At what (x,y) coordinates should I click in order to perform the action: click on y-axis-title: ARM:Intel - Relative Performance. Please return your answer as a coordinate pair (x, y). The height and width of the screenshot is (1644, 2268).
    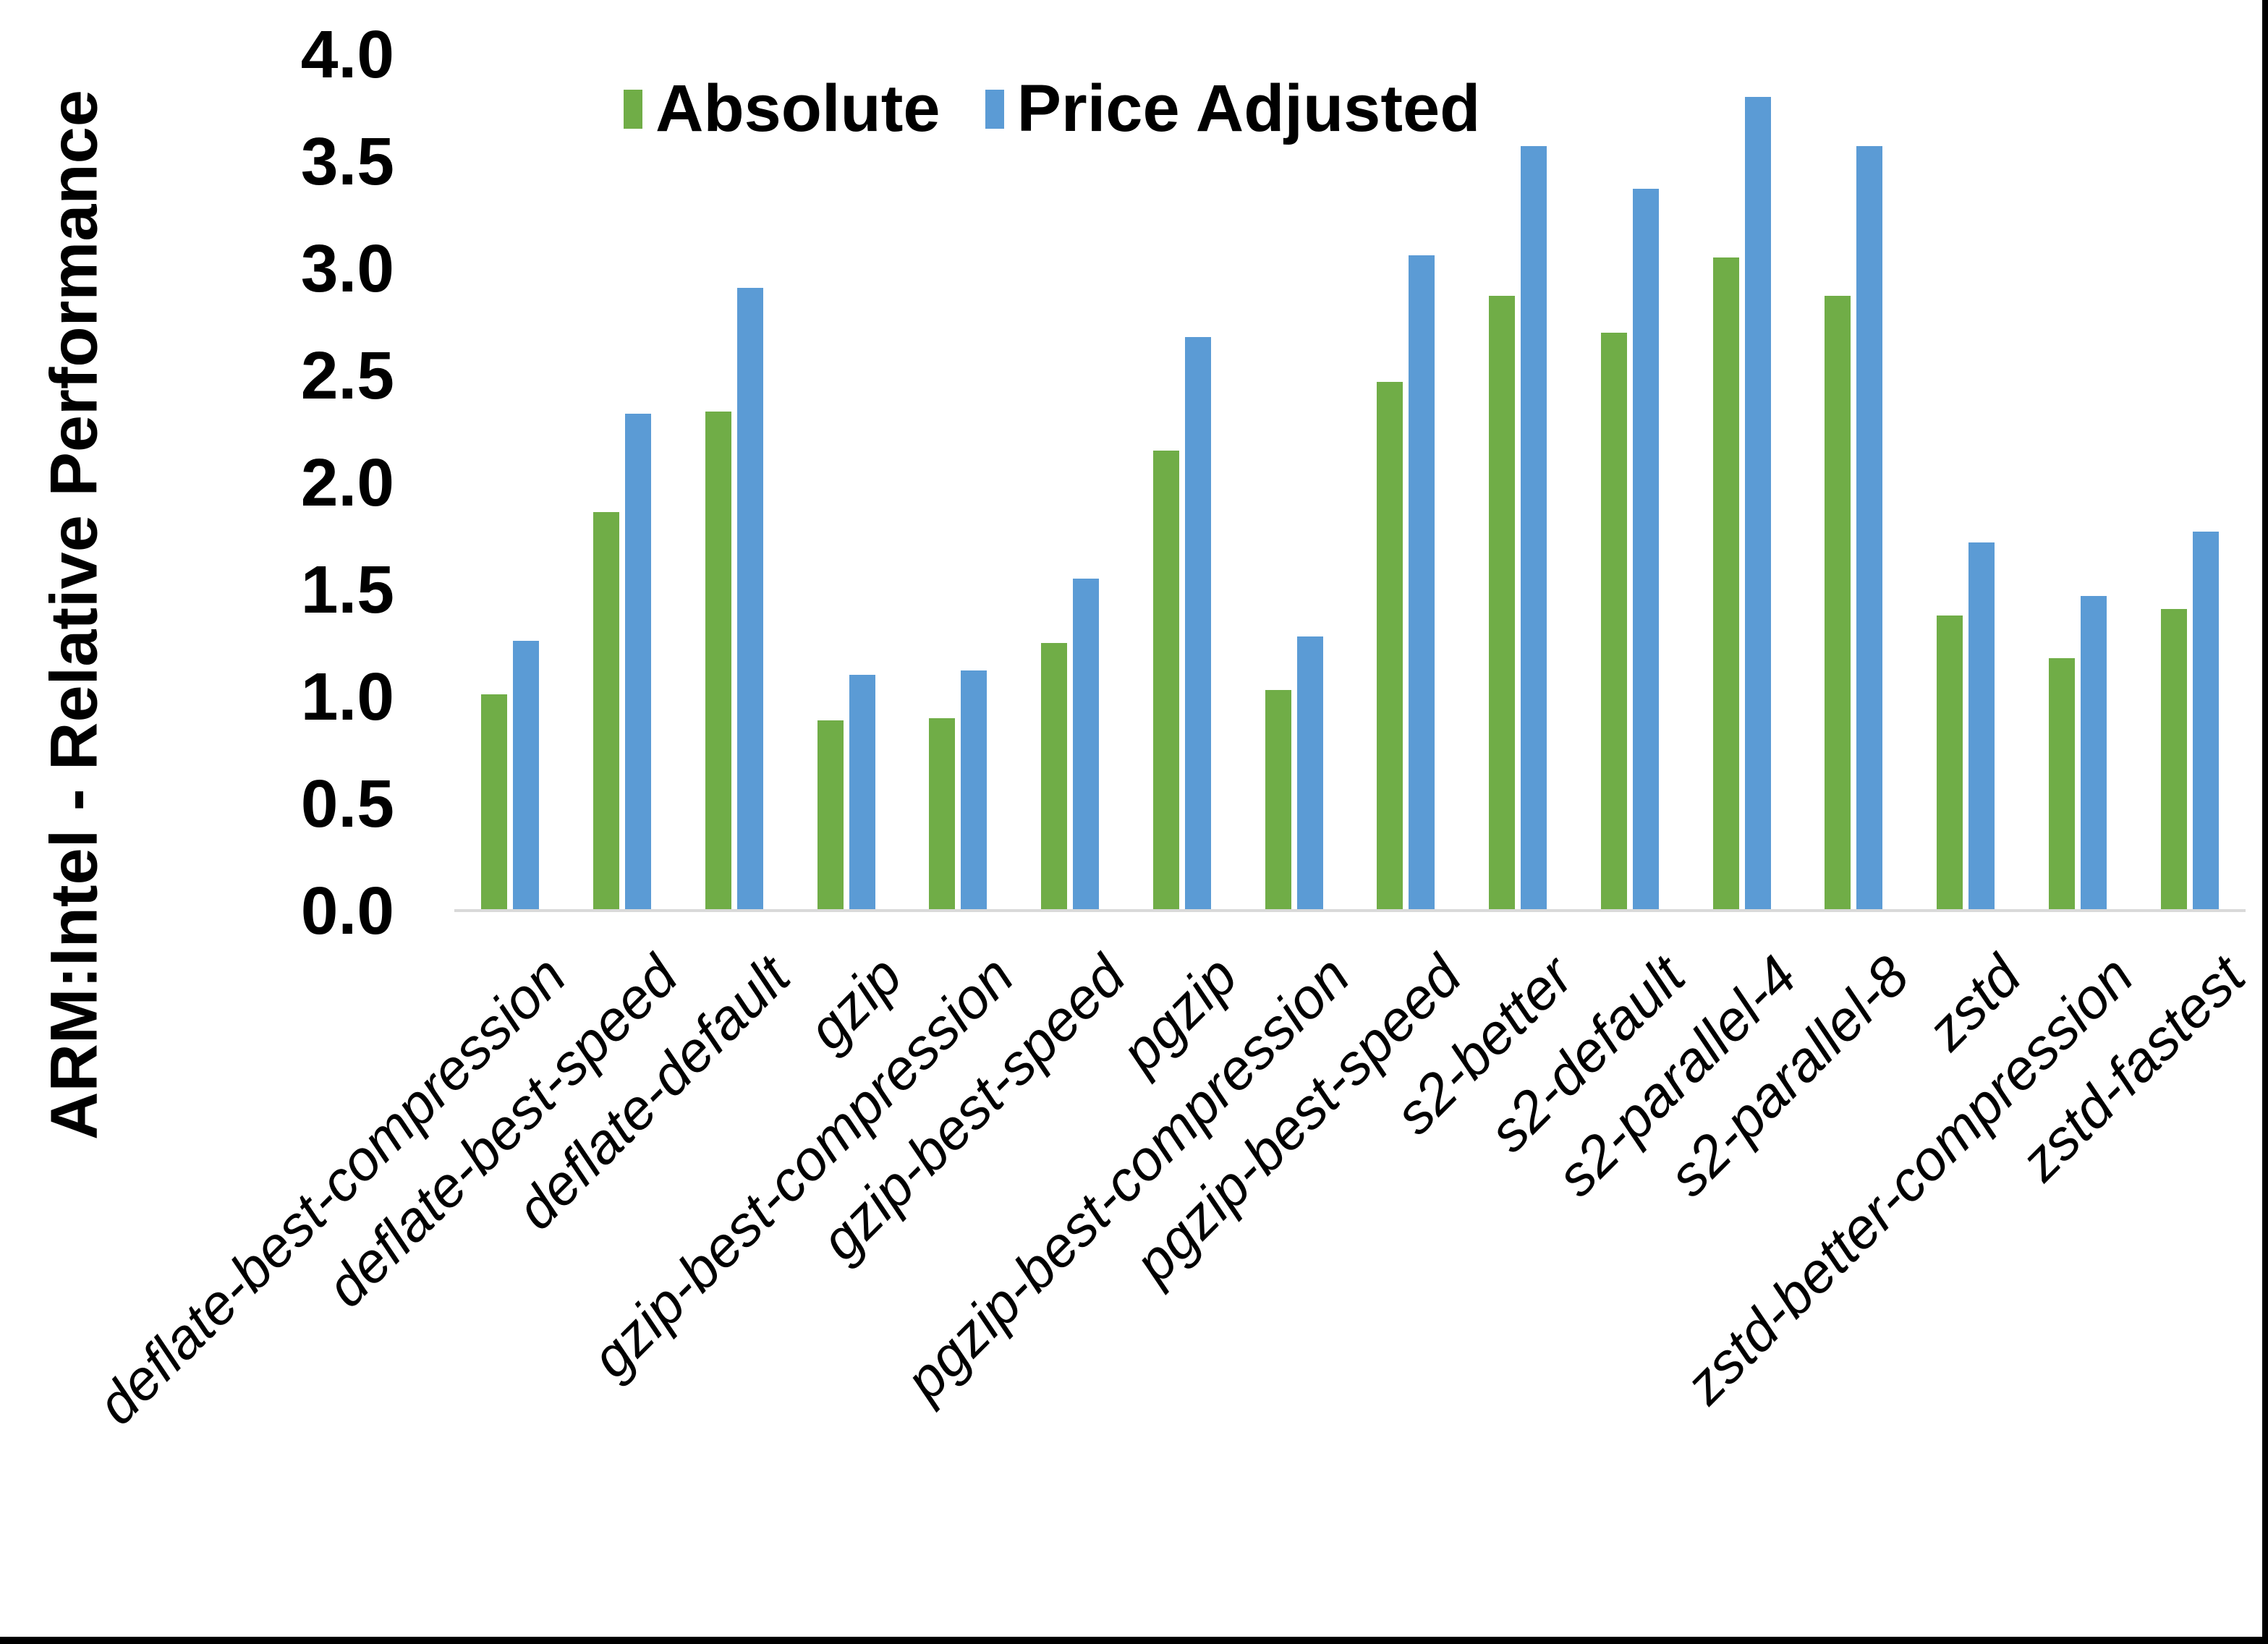
    Looking at the image, I should click on (74, 615).